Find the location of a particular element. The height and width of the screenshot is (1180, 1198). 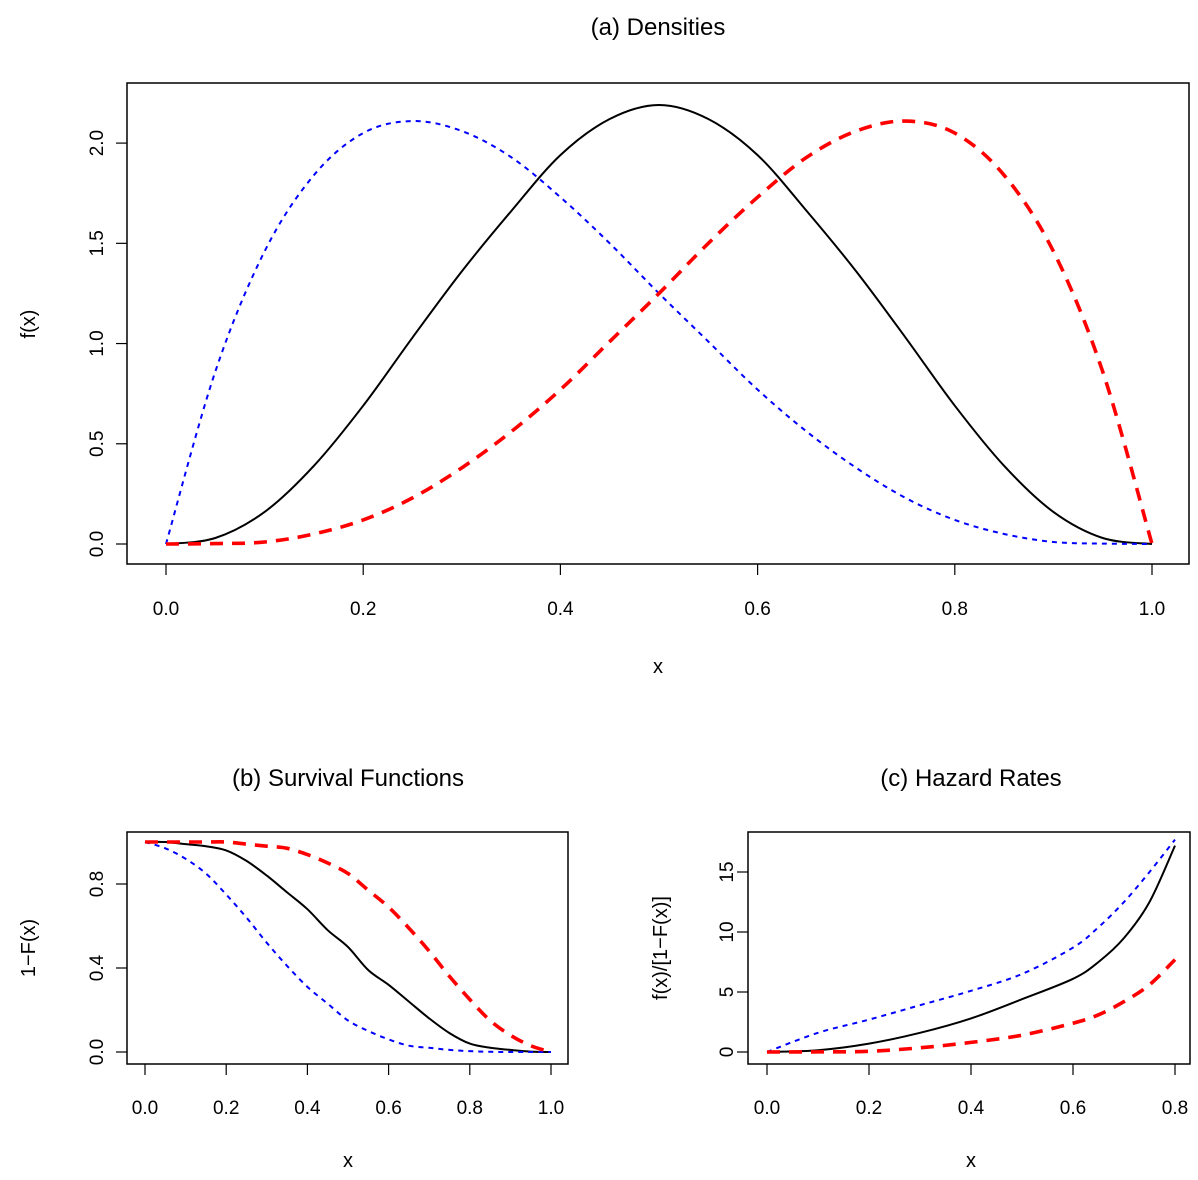

y-ticks: 0.0 0.4 0.8 is located at coordinates (107, 968).